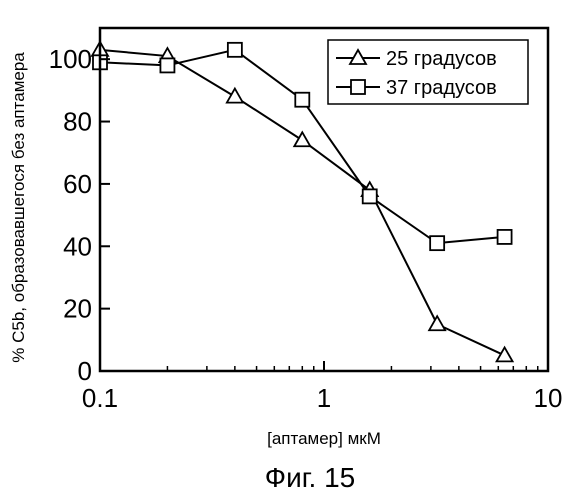 The height and width of the screenshot is (500, 573). I want to click on x-axis-label: [аптамер] мкМ, so click(324, 438).